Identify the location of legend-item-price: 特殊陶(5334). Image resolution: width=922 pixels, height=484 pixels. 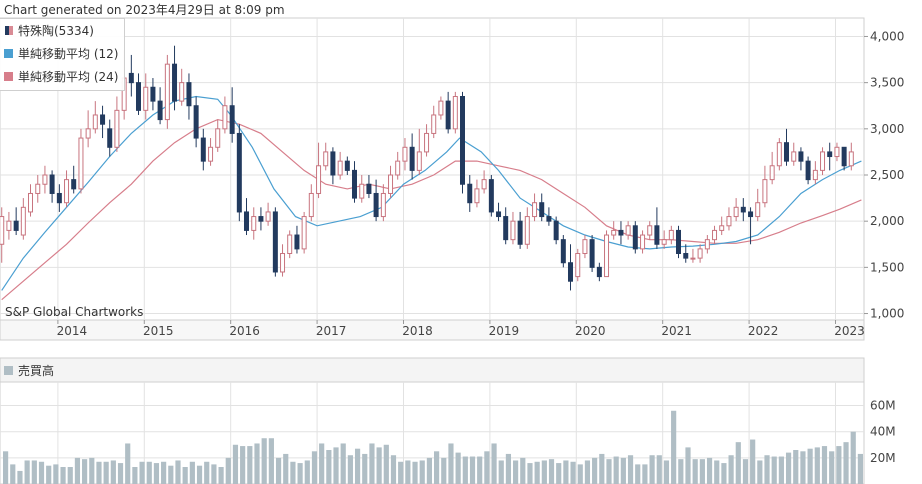
(49, 30).